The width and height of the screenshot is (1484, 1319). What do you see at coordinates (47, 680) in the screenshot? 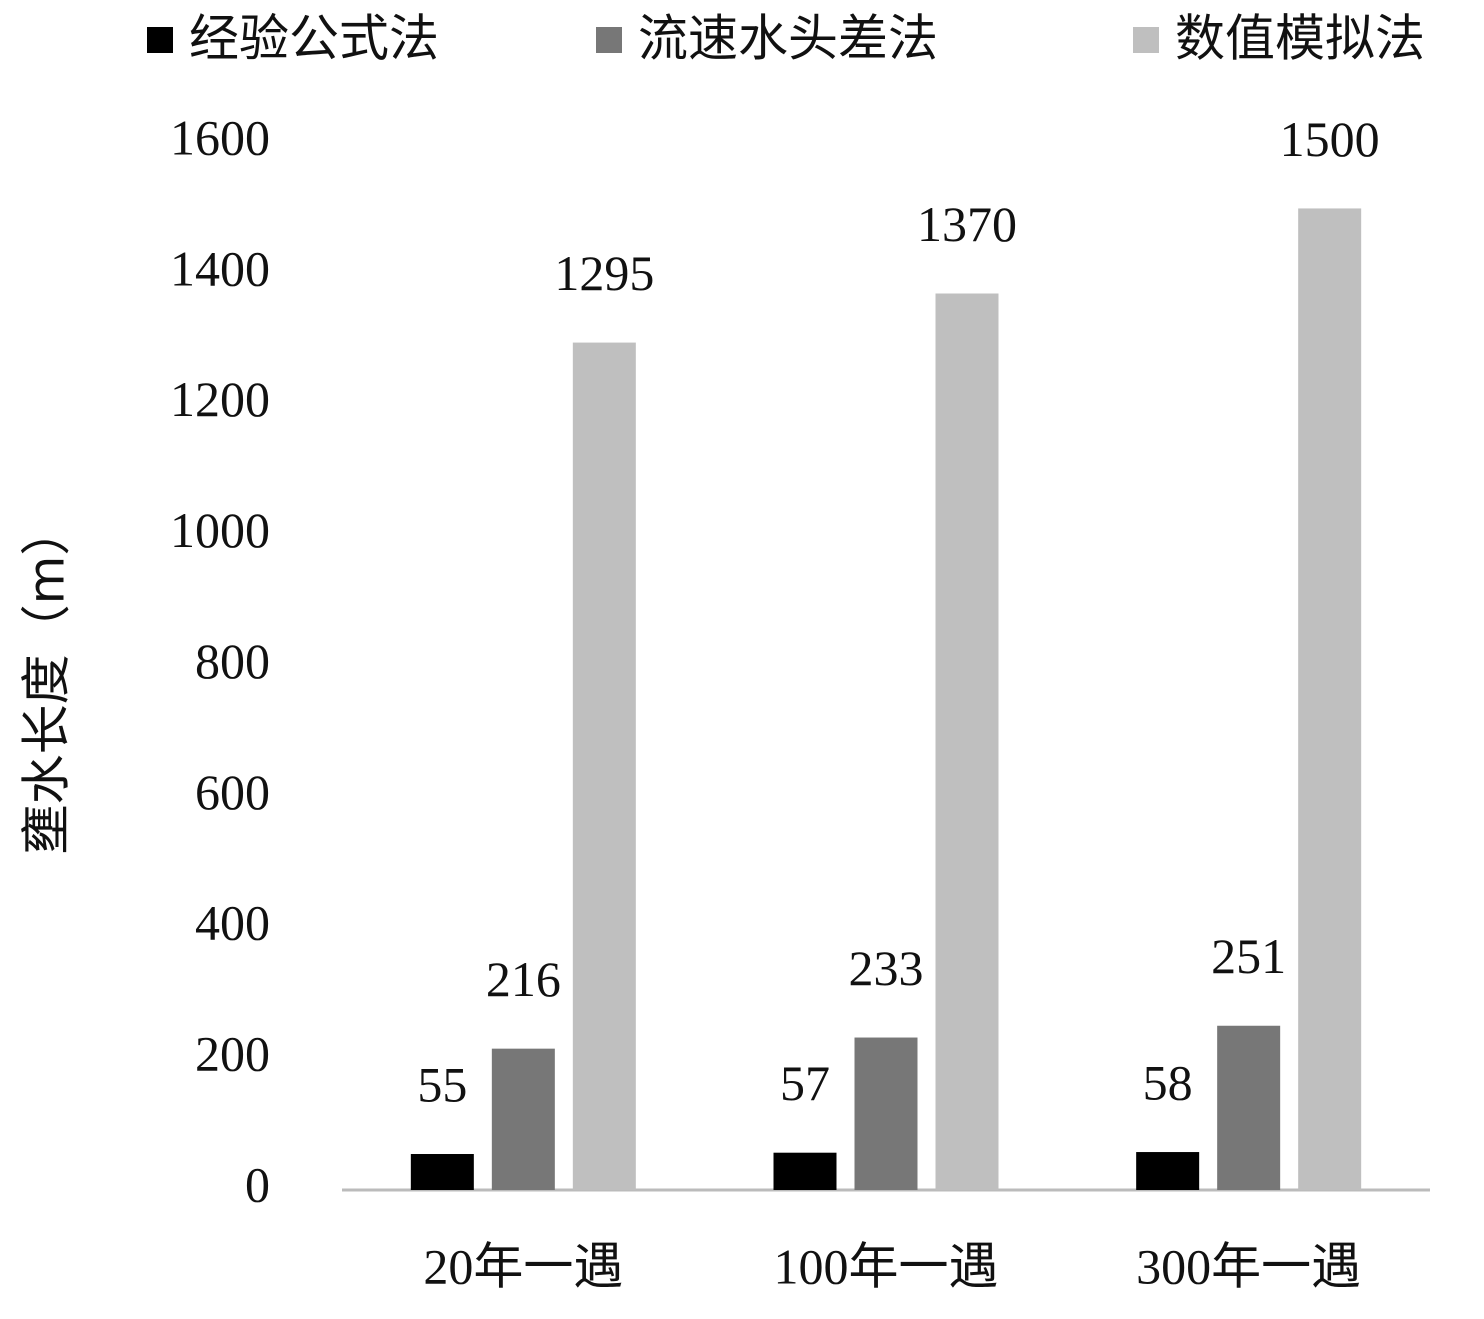
I see `y-axis-label: 壅水长度（m）` at bounding box center [47, 680].